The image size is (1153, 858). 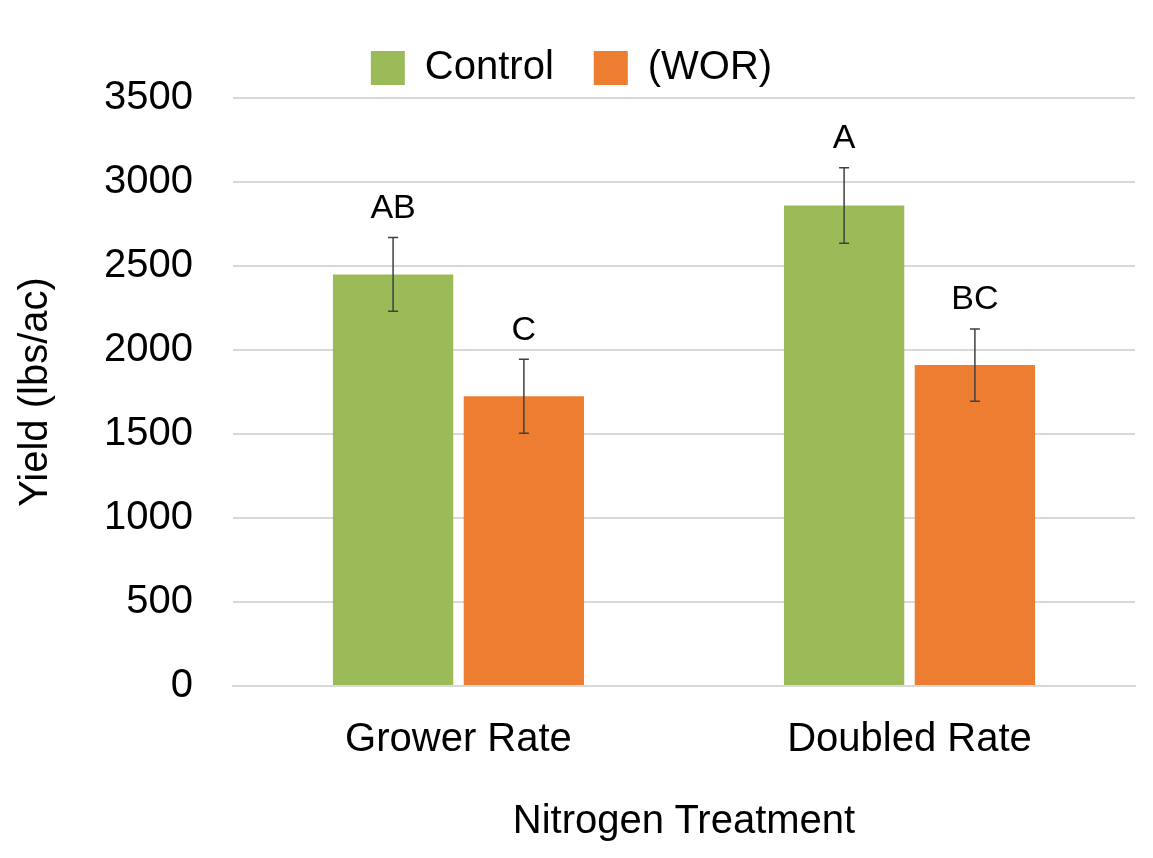 What do you see at coordinates (684, 819) in the screenshot?
I see `x-axis-title: Nitrogen Treatment` at bounding box center [684, 819].